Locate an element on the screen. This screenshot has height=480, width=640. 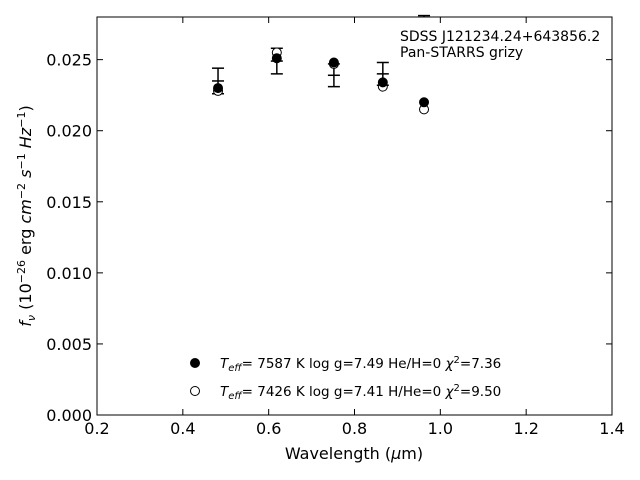
x-tick-label: 0.4 is located at coordinates (182, 428).